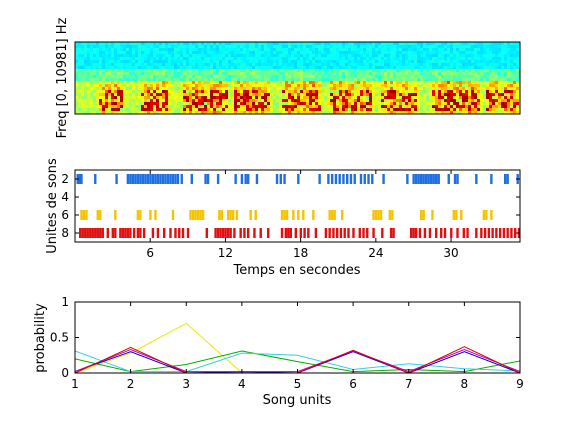  Describe the element at coordinates (416, 179) in the screenshot. I see `unit-2-mark` at that location.